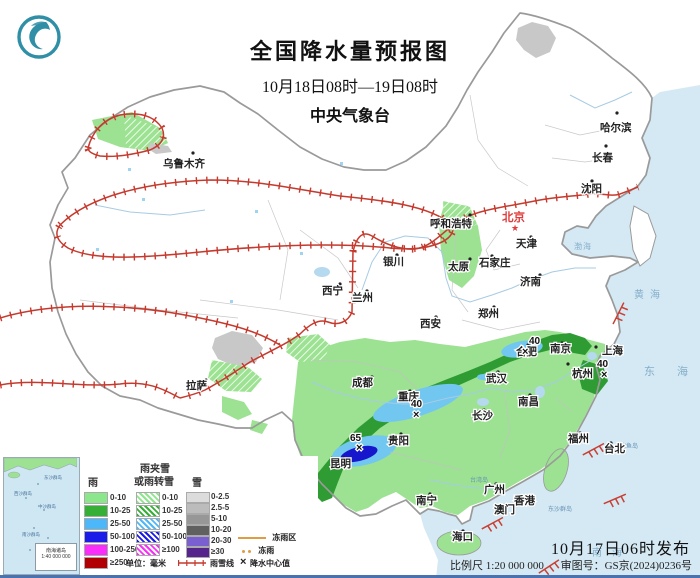 The image size is (700, 578). What do you see at coordinates (494, 489) in the screenshot?
I see `city-label: 广州` at bounding box center [494, 489].